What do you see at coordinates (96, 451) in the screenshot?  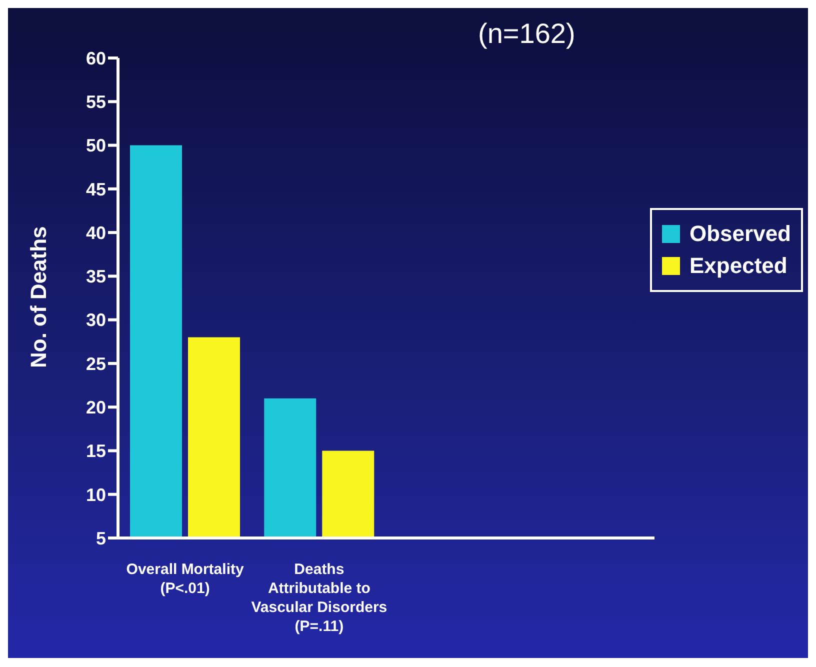 I see `y-tick-label: 15` at bounding box center [96, 451].